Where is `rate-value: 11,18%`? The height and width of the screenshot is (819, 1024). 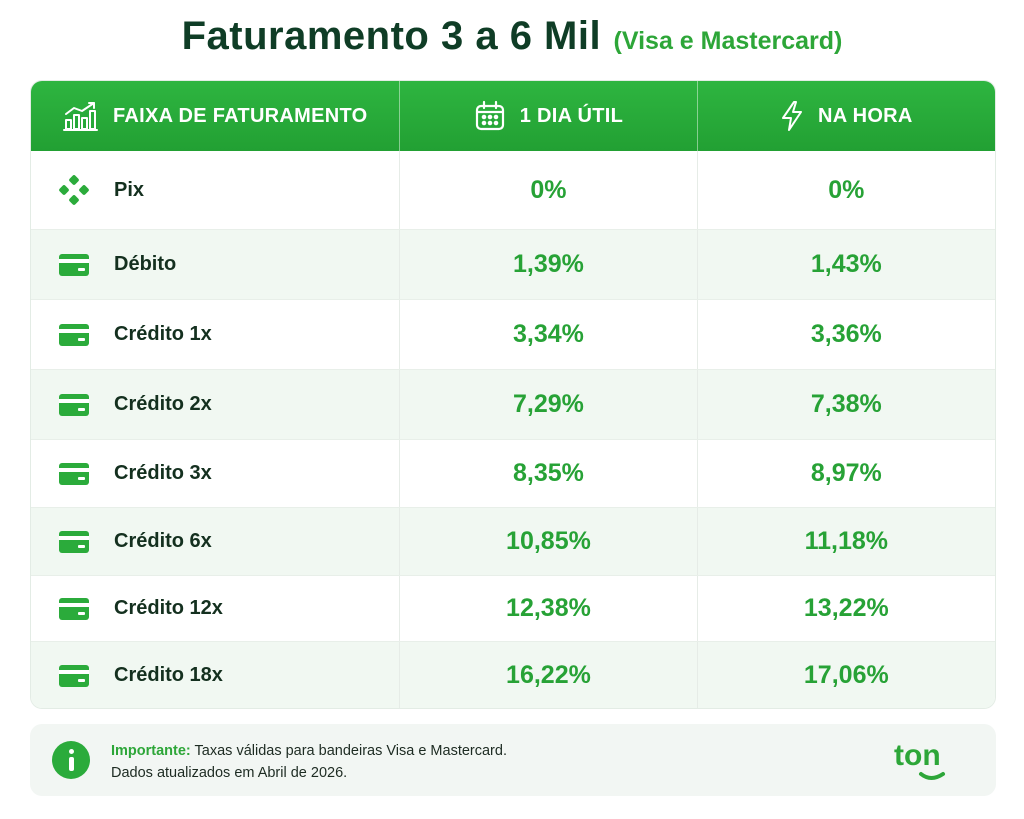
rate-value: 11,18% is located at coordinates (846, 541).